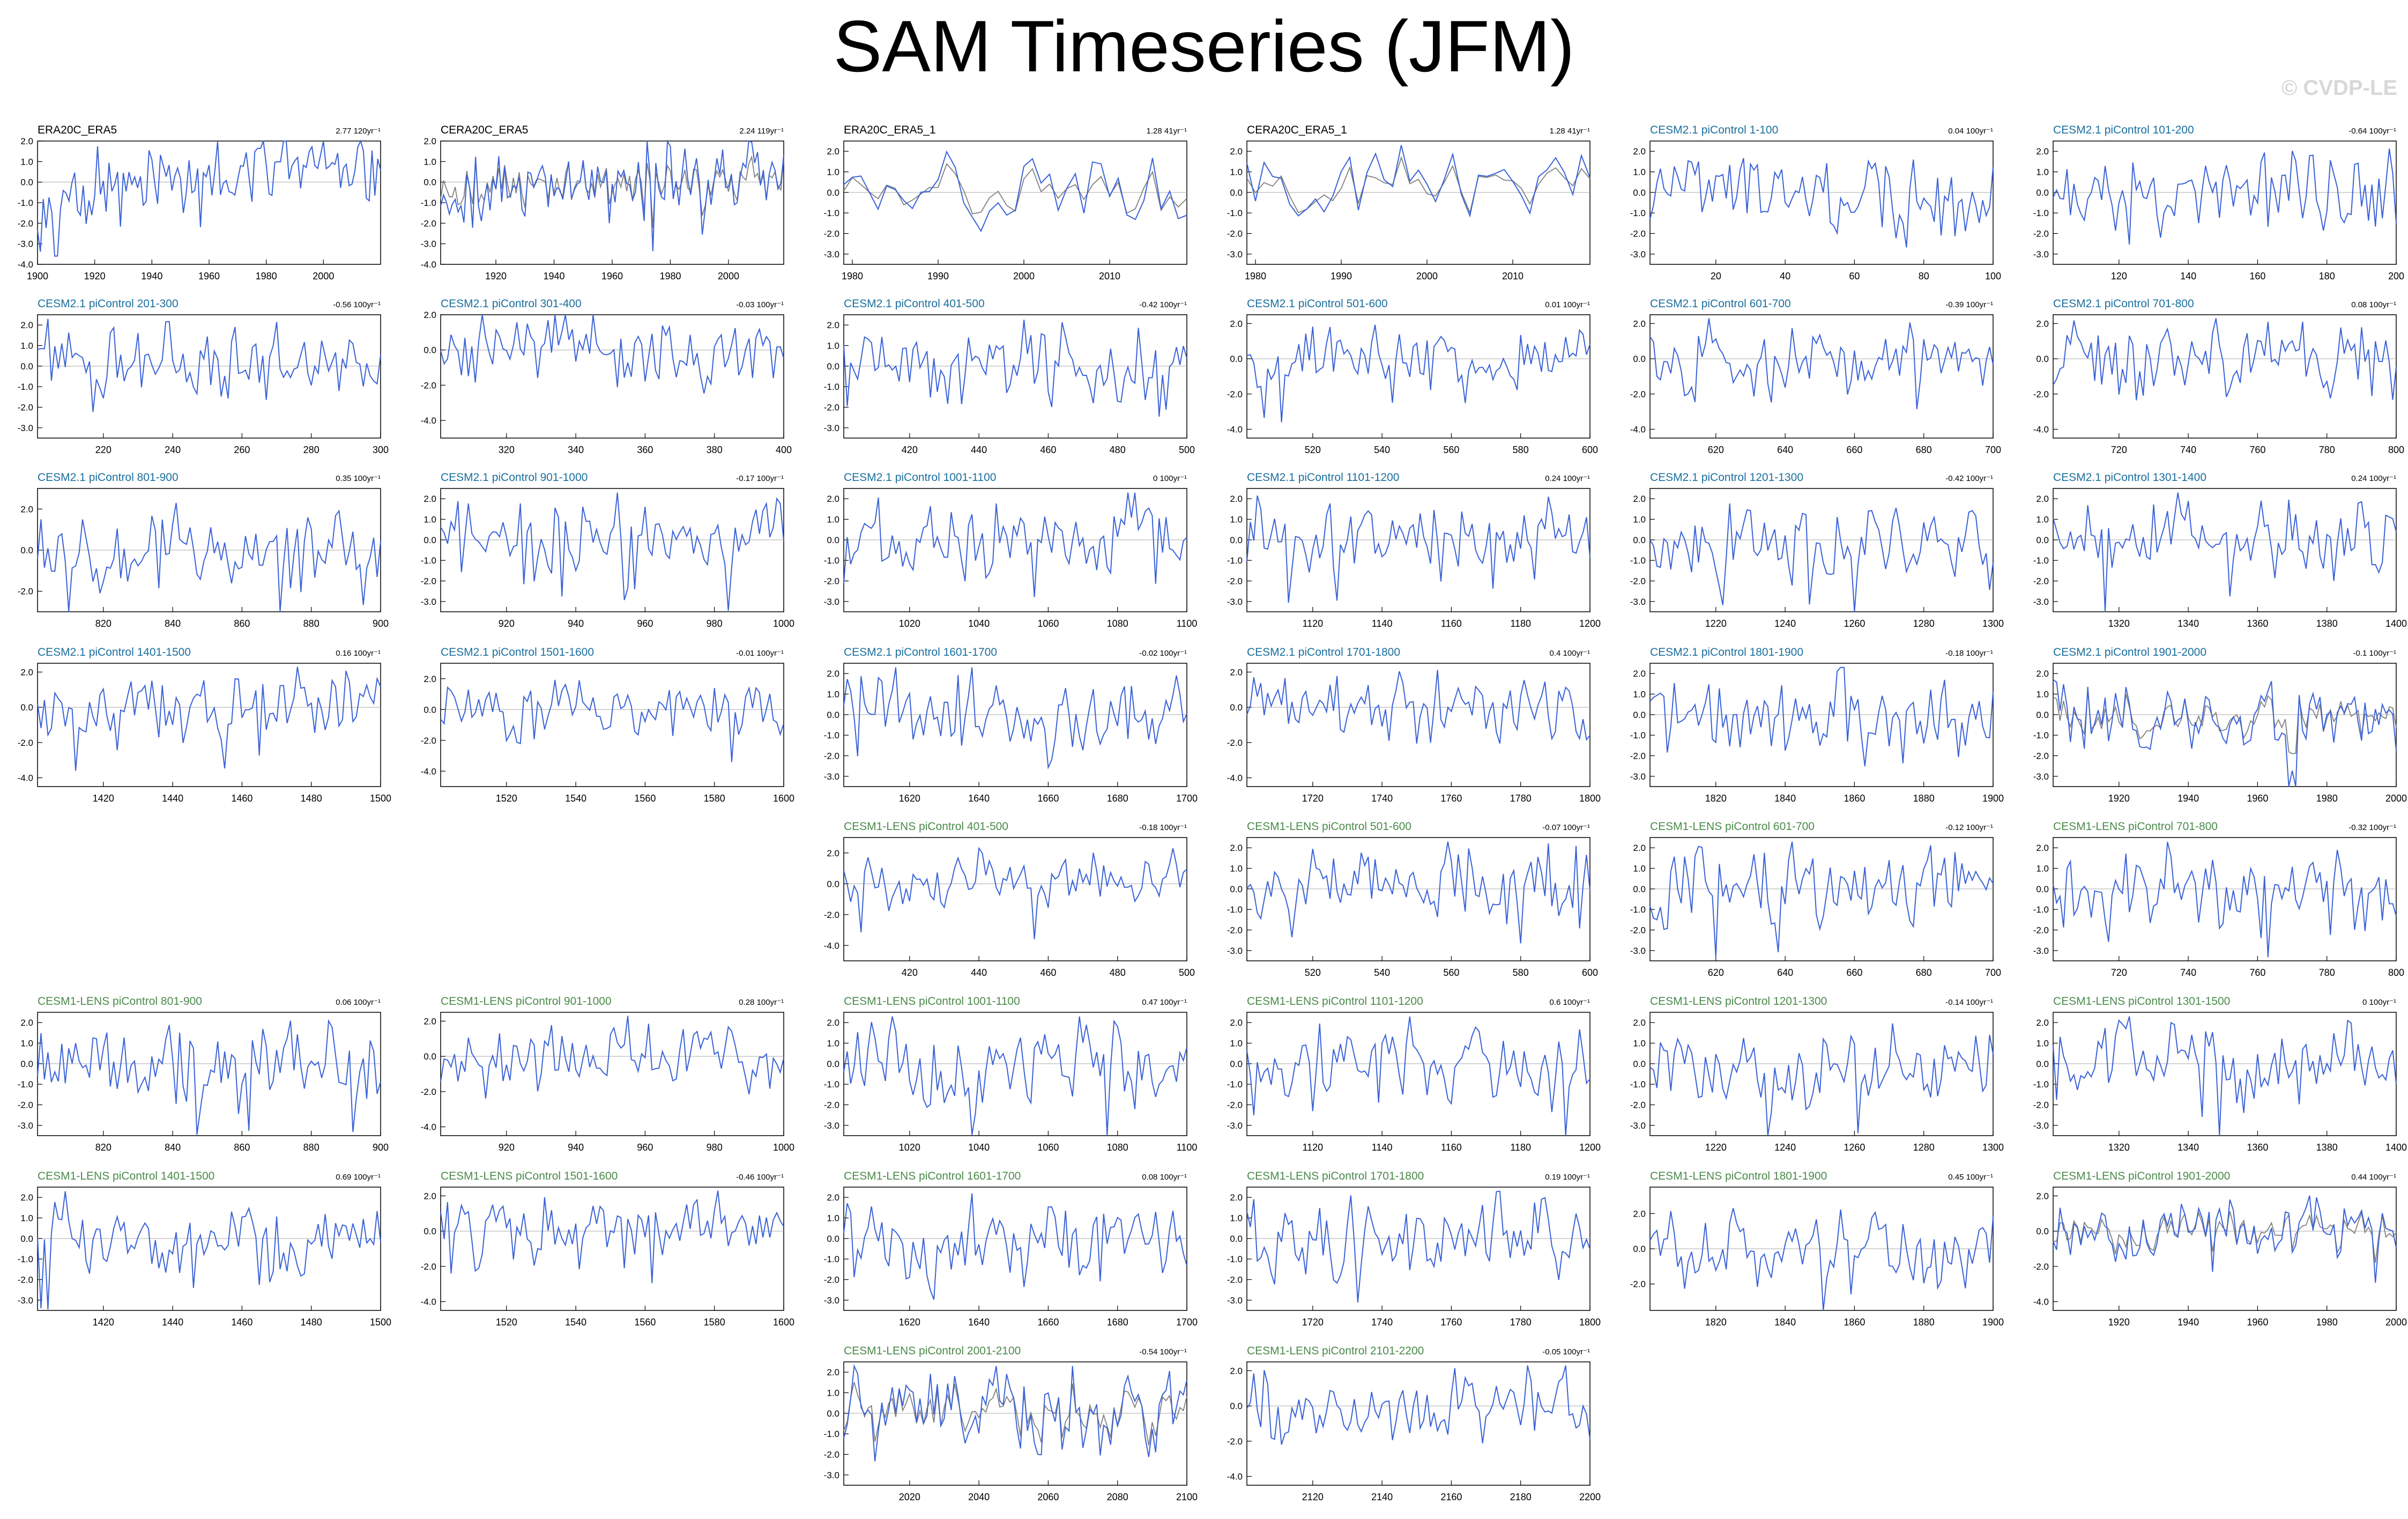 The width and height of the screenshot is (2408, 1519). Describe the element at coordinates (173, 449) in the screenshot. I see `x-tick-label: 240` at that location.